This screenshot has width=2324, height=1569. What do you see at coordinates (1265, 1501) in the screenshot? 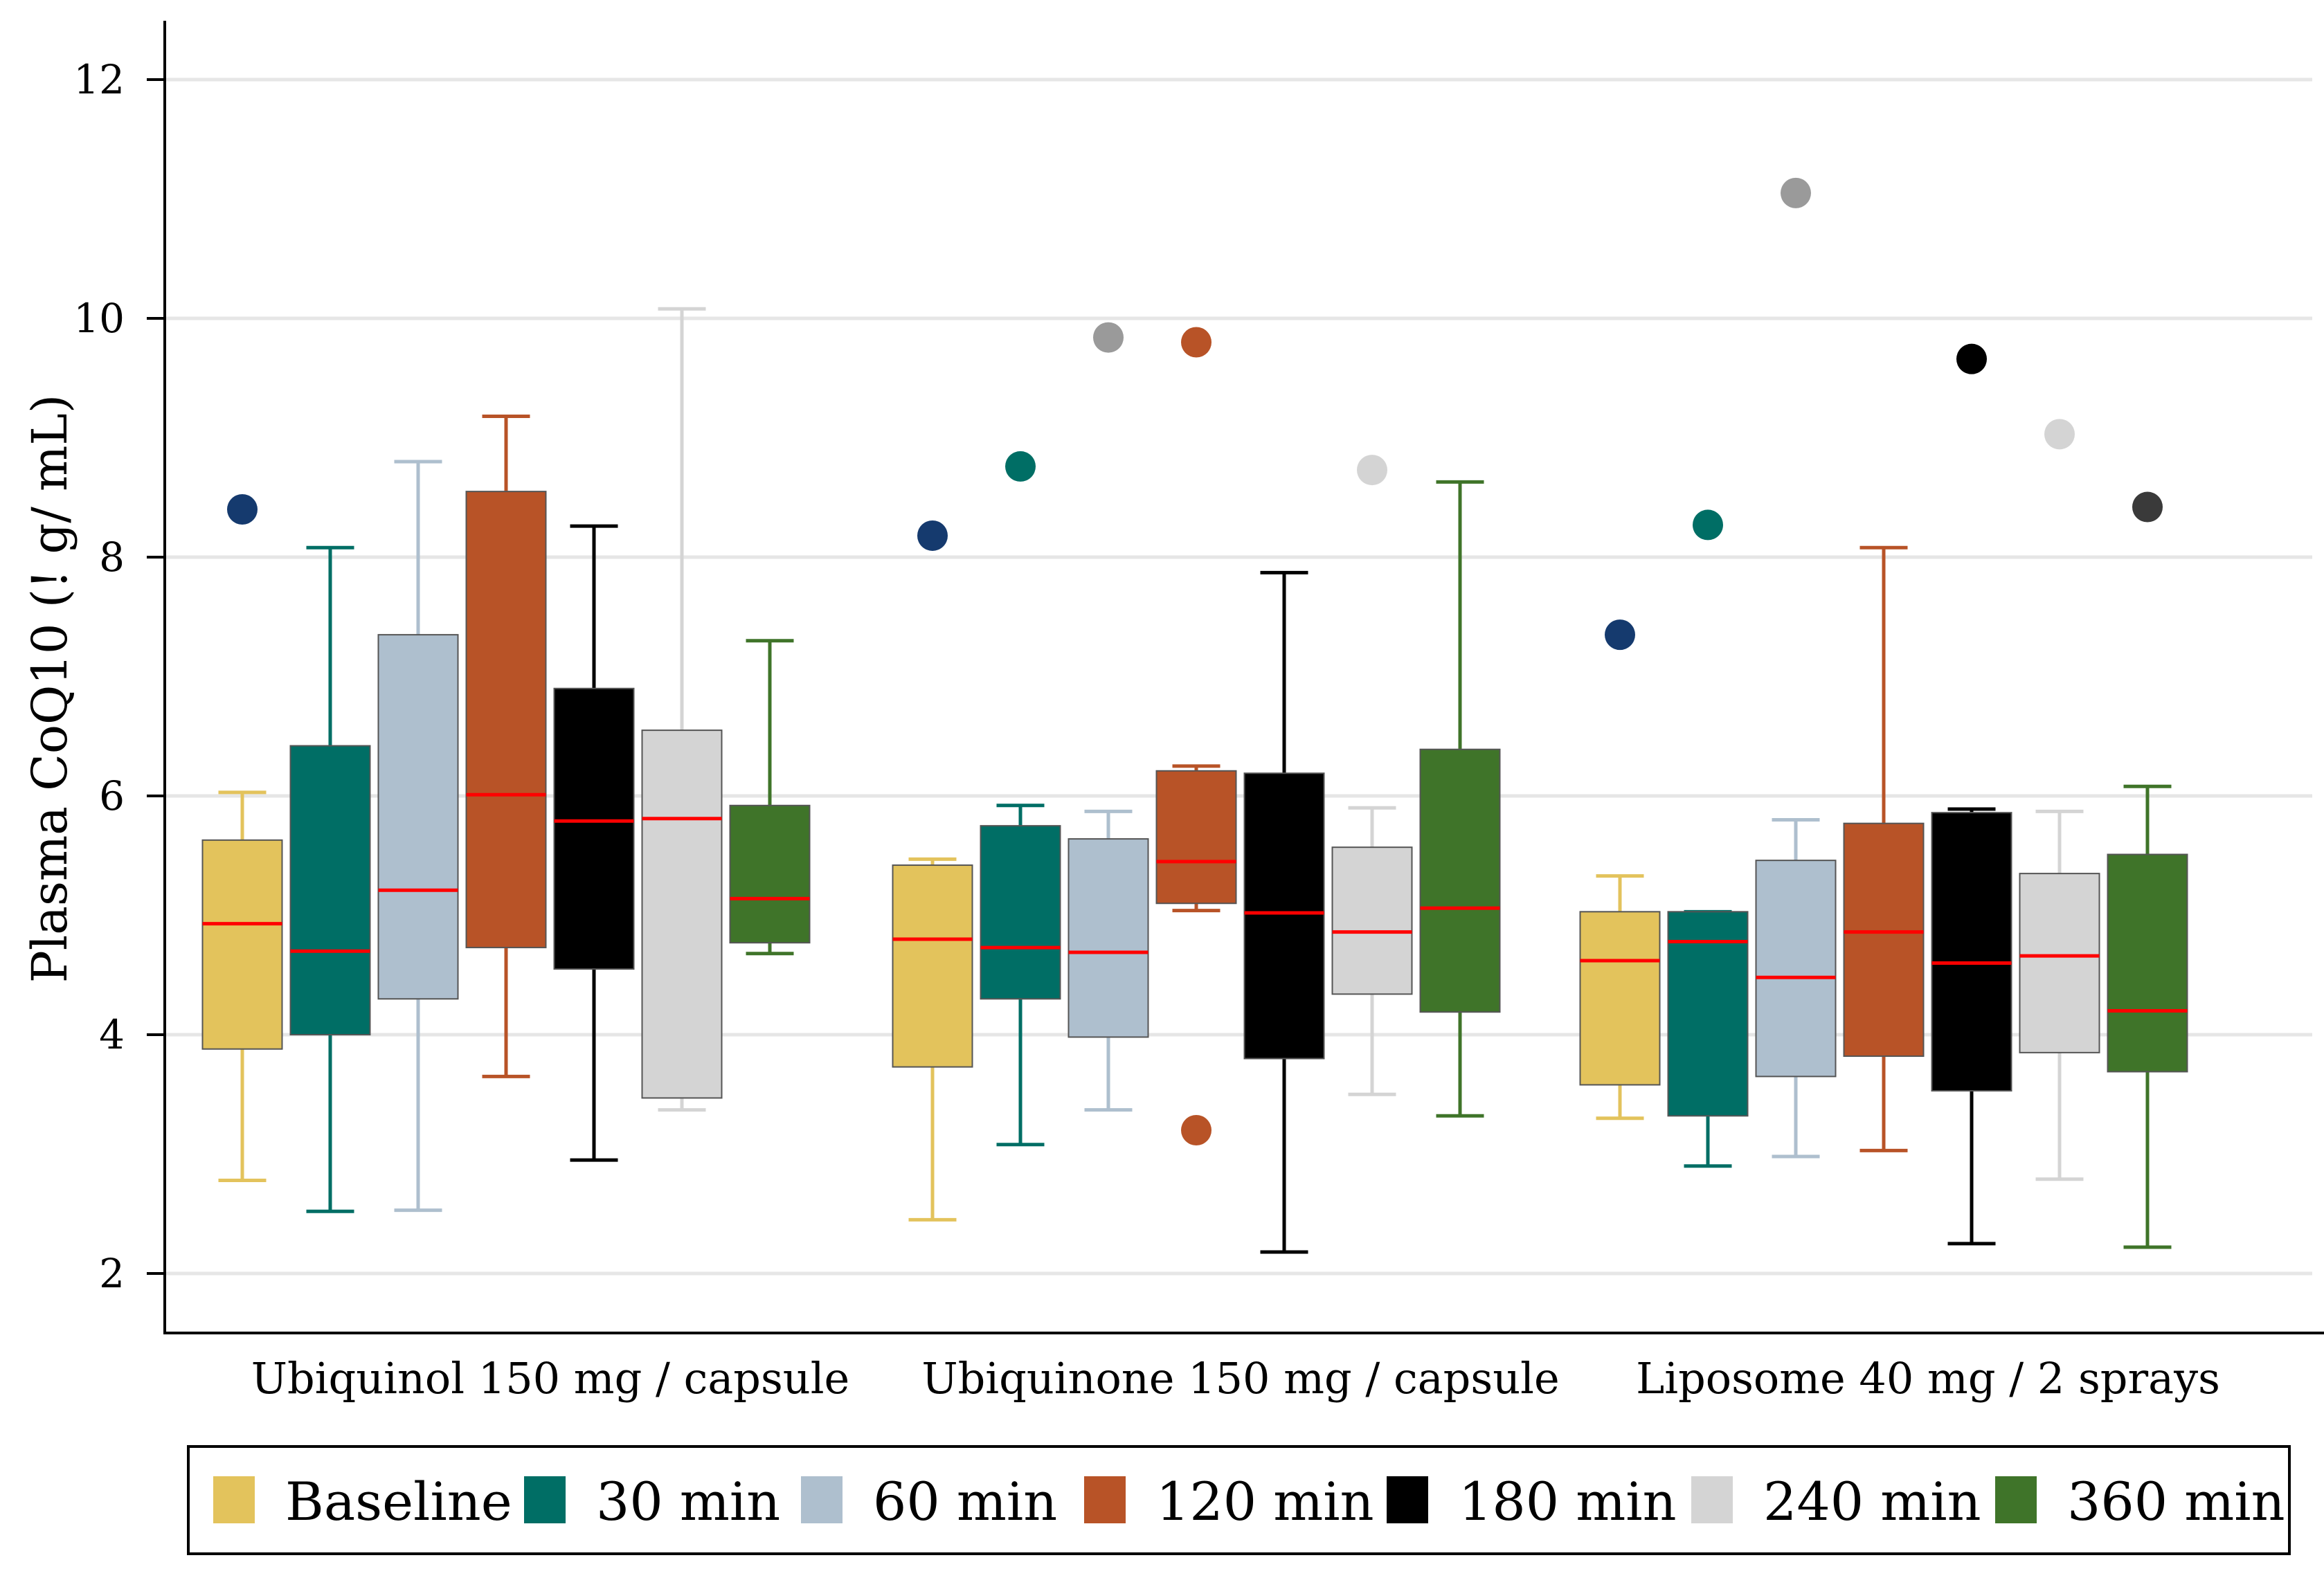
I see `legend-label: 120 min` at bounding box center [1265, 1501].